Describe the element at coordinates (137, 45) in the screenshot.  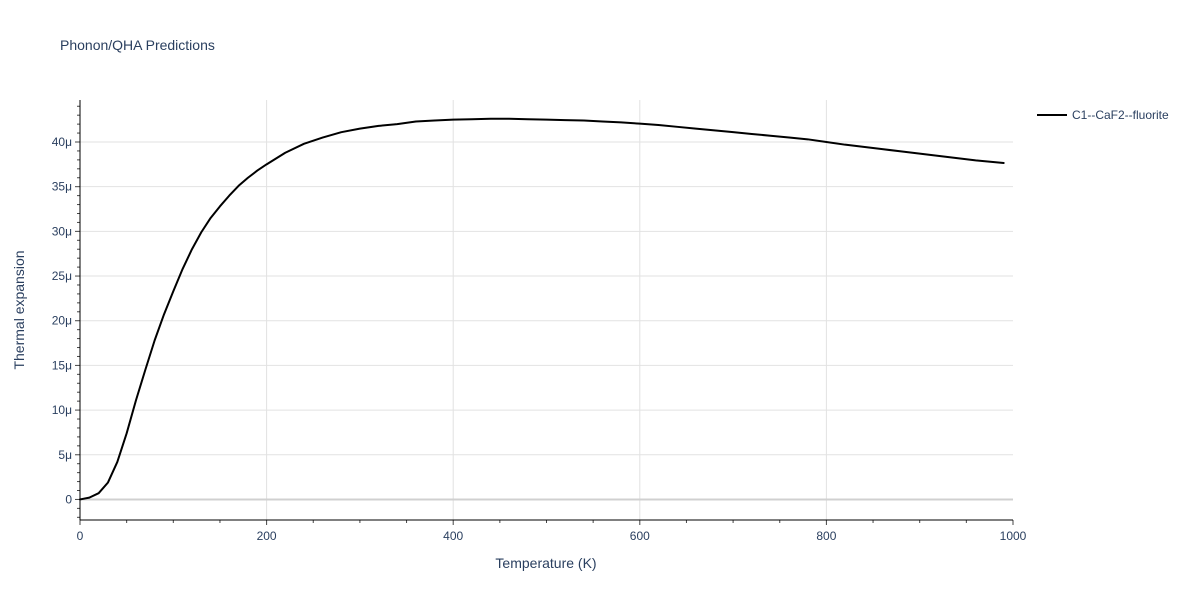
I see `chart-title: Phonon/QHA Predictions` at that location.